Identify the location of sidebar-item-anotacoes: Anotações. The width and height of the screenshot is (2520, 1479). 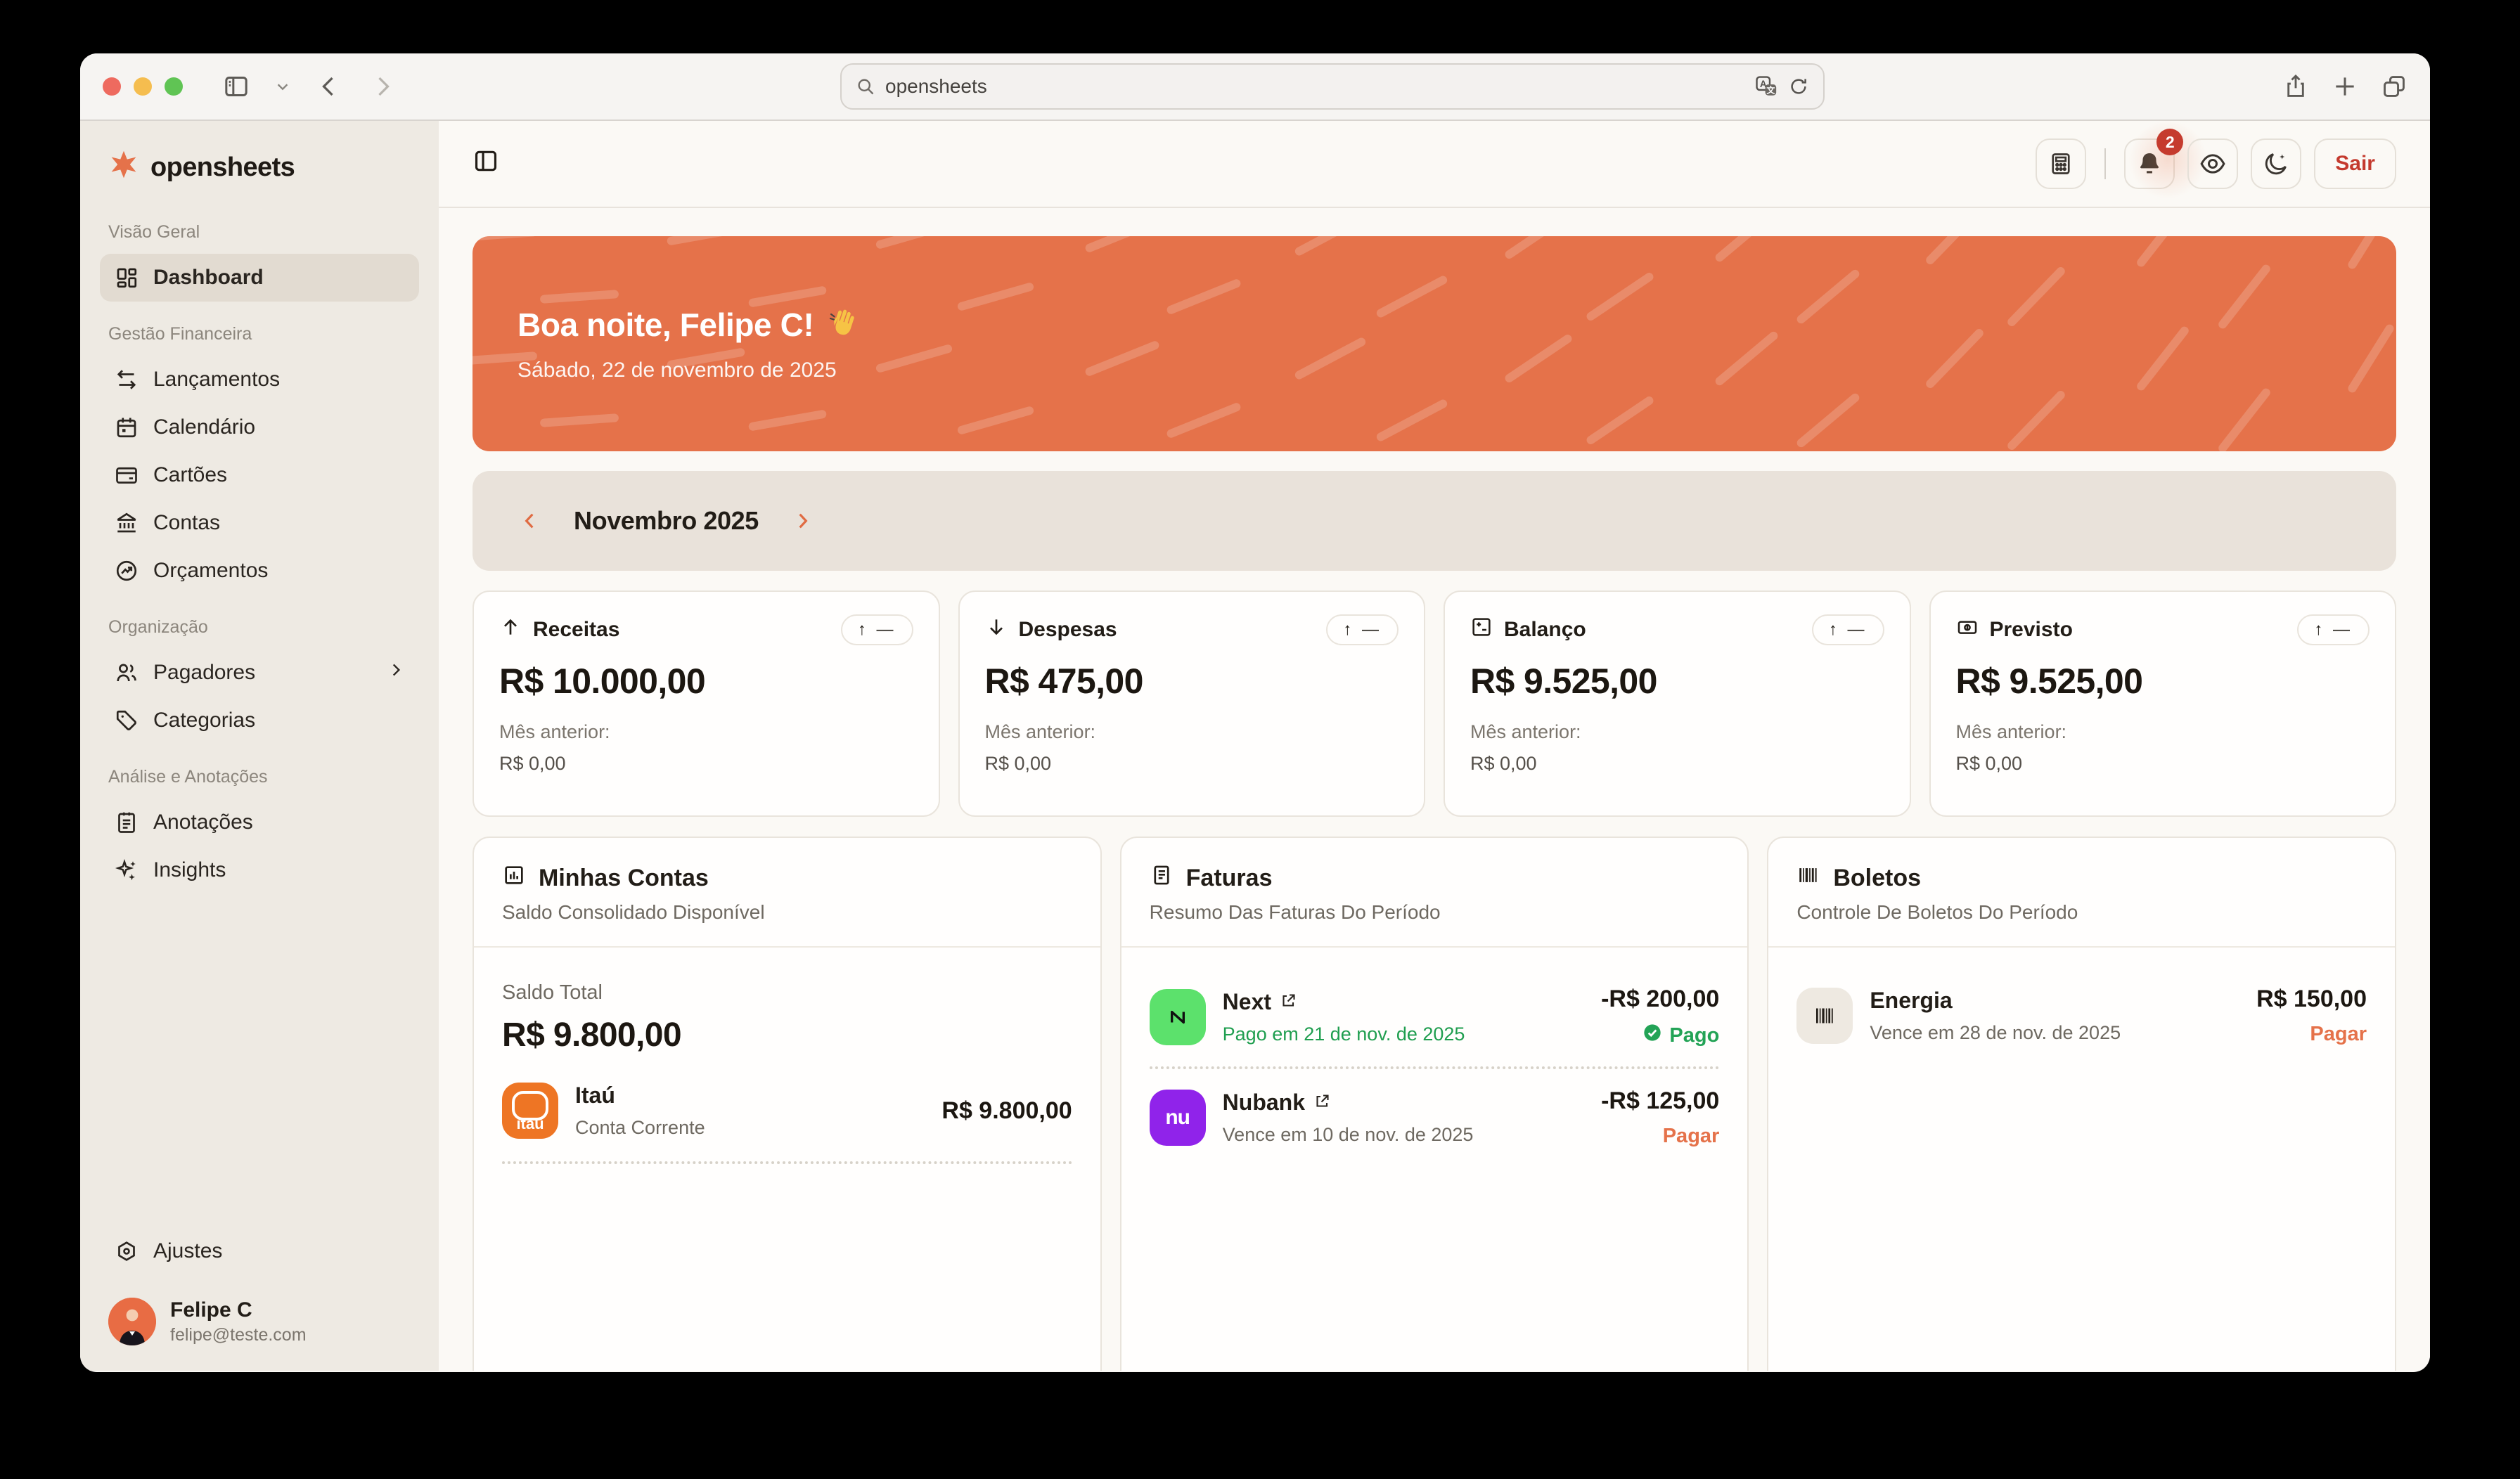
(259, 822).